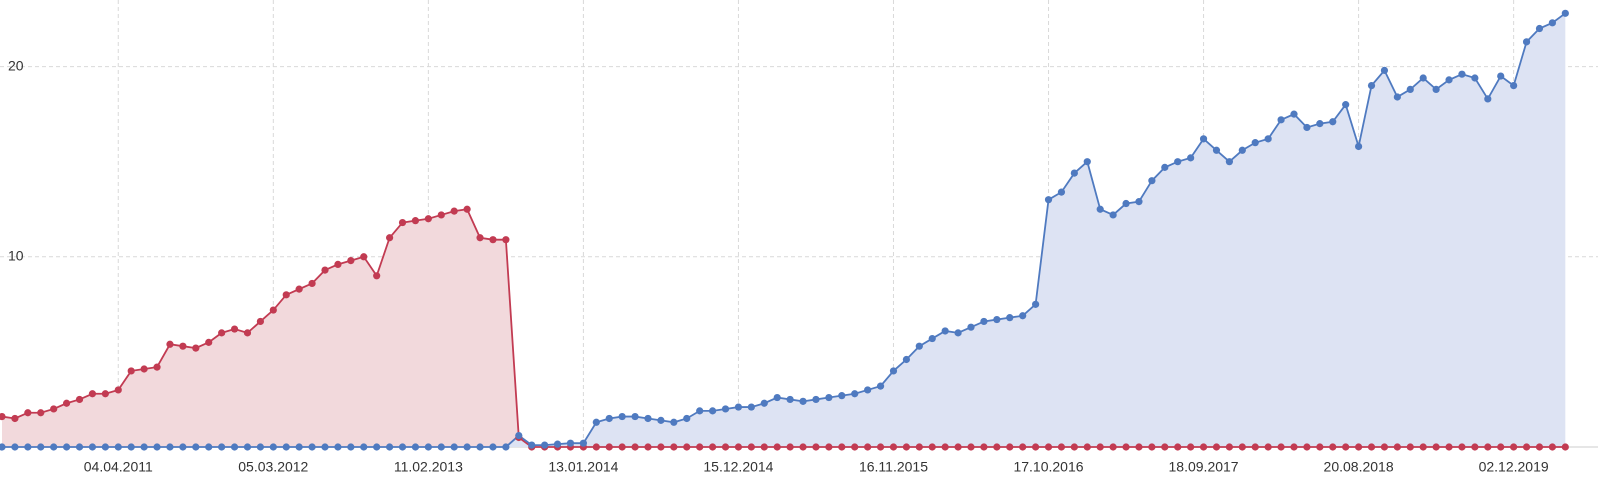 The height and width of the screenshot is (491, 1598). I want to click on y-tick-label: 10, so click(16, 255).